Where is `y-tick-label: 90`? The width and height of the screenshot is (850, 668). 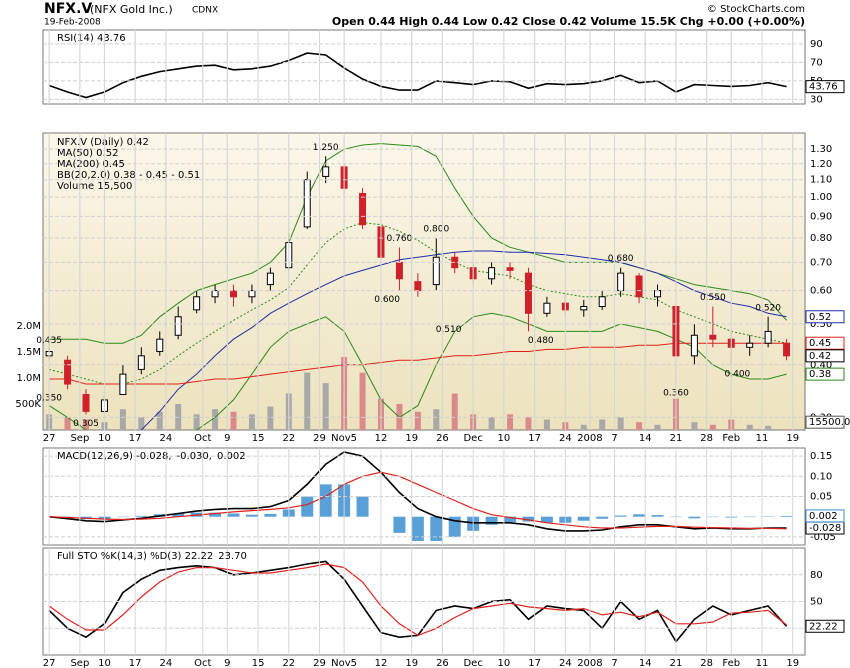
y-tick-label: 90 is located at coordinates (816, 44).